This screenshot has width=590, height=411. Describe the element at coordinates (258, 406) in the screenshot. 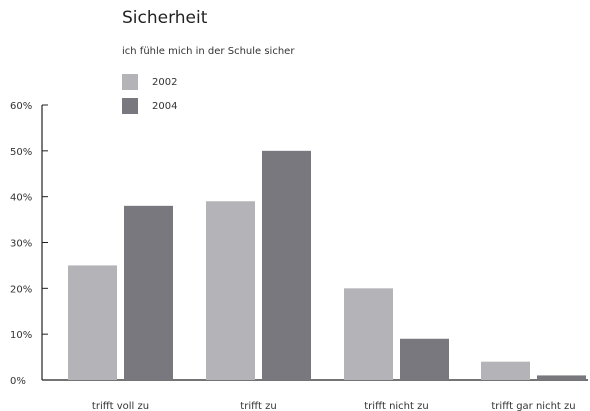

I see `x-tick-label: trifft zu` at that location.